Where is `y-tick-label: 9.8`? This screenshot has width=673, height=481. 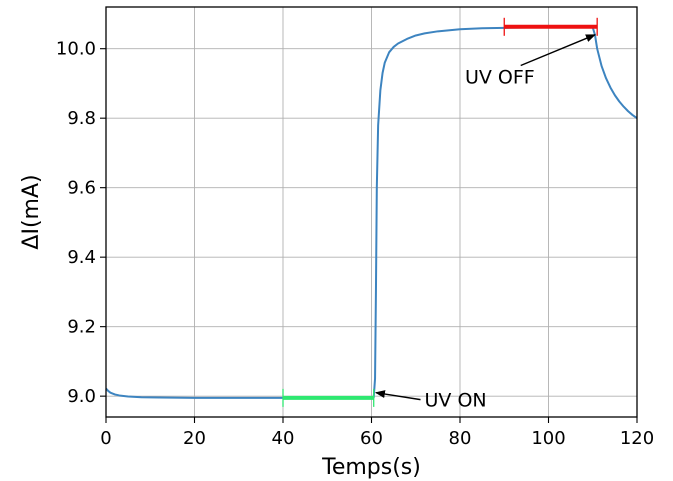 y-tick-label: 9.8 is located at coordinates (81, 118).